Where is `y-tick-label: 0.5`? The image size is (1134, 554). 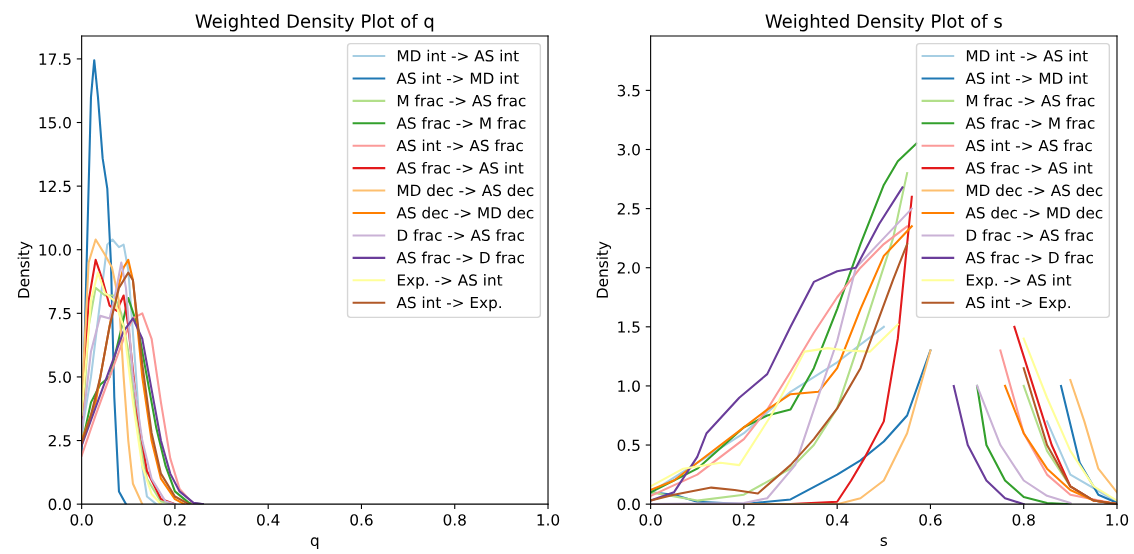
y-tick-label: 0.5 is located at coordinates (628, 445).